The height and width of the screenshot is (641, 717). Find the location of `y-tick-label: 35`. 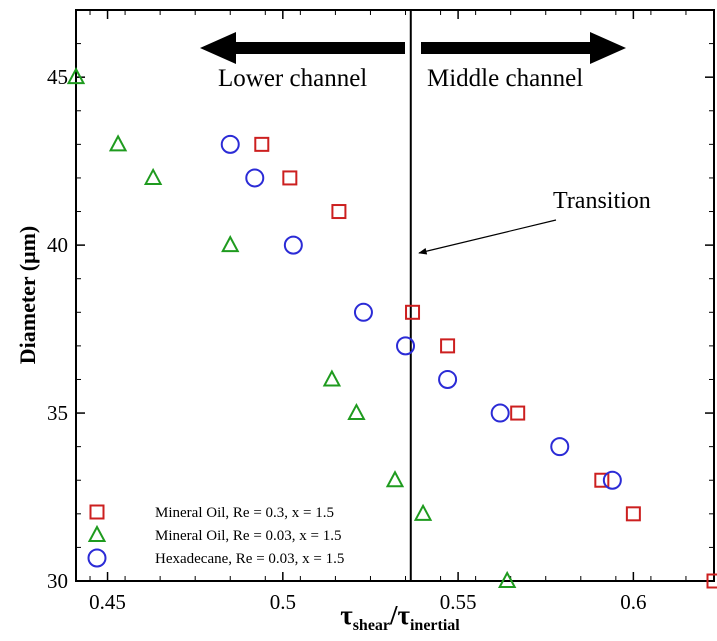

y-tick-label: 35 is located at coordinates (57, 413).